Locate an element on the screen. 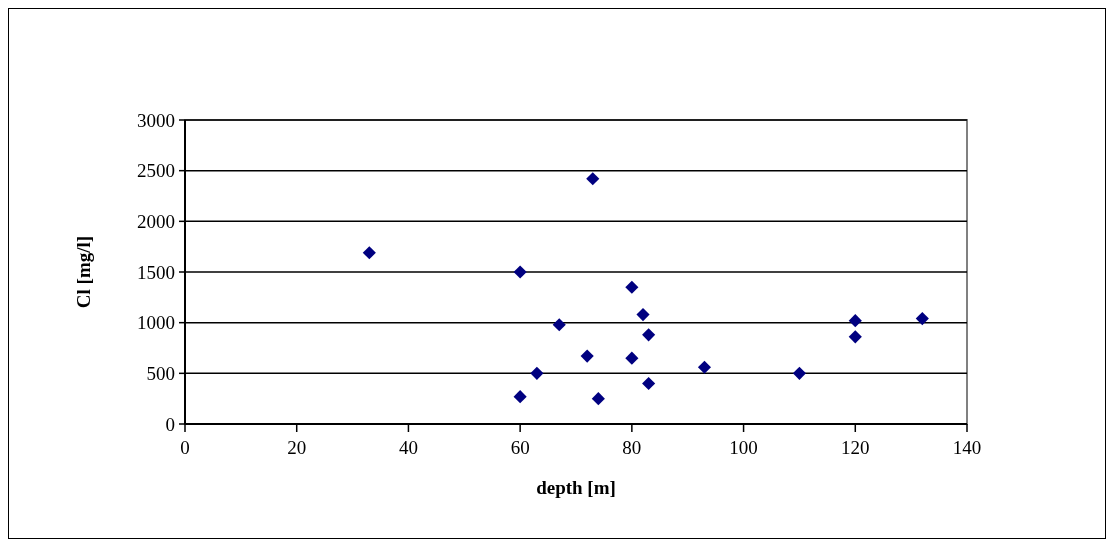  x-tick-label: 40 is located at coordinates (408, 447).